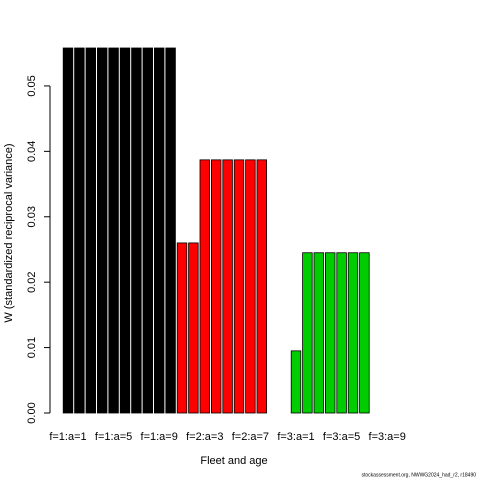 This screenshot has width=480, height=480. Describe the element at coordinates (32, 151) in the screenshot. I see `y-tick-label: 0.04` at that location.